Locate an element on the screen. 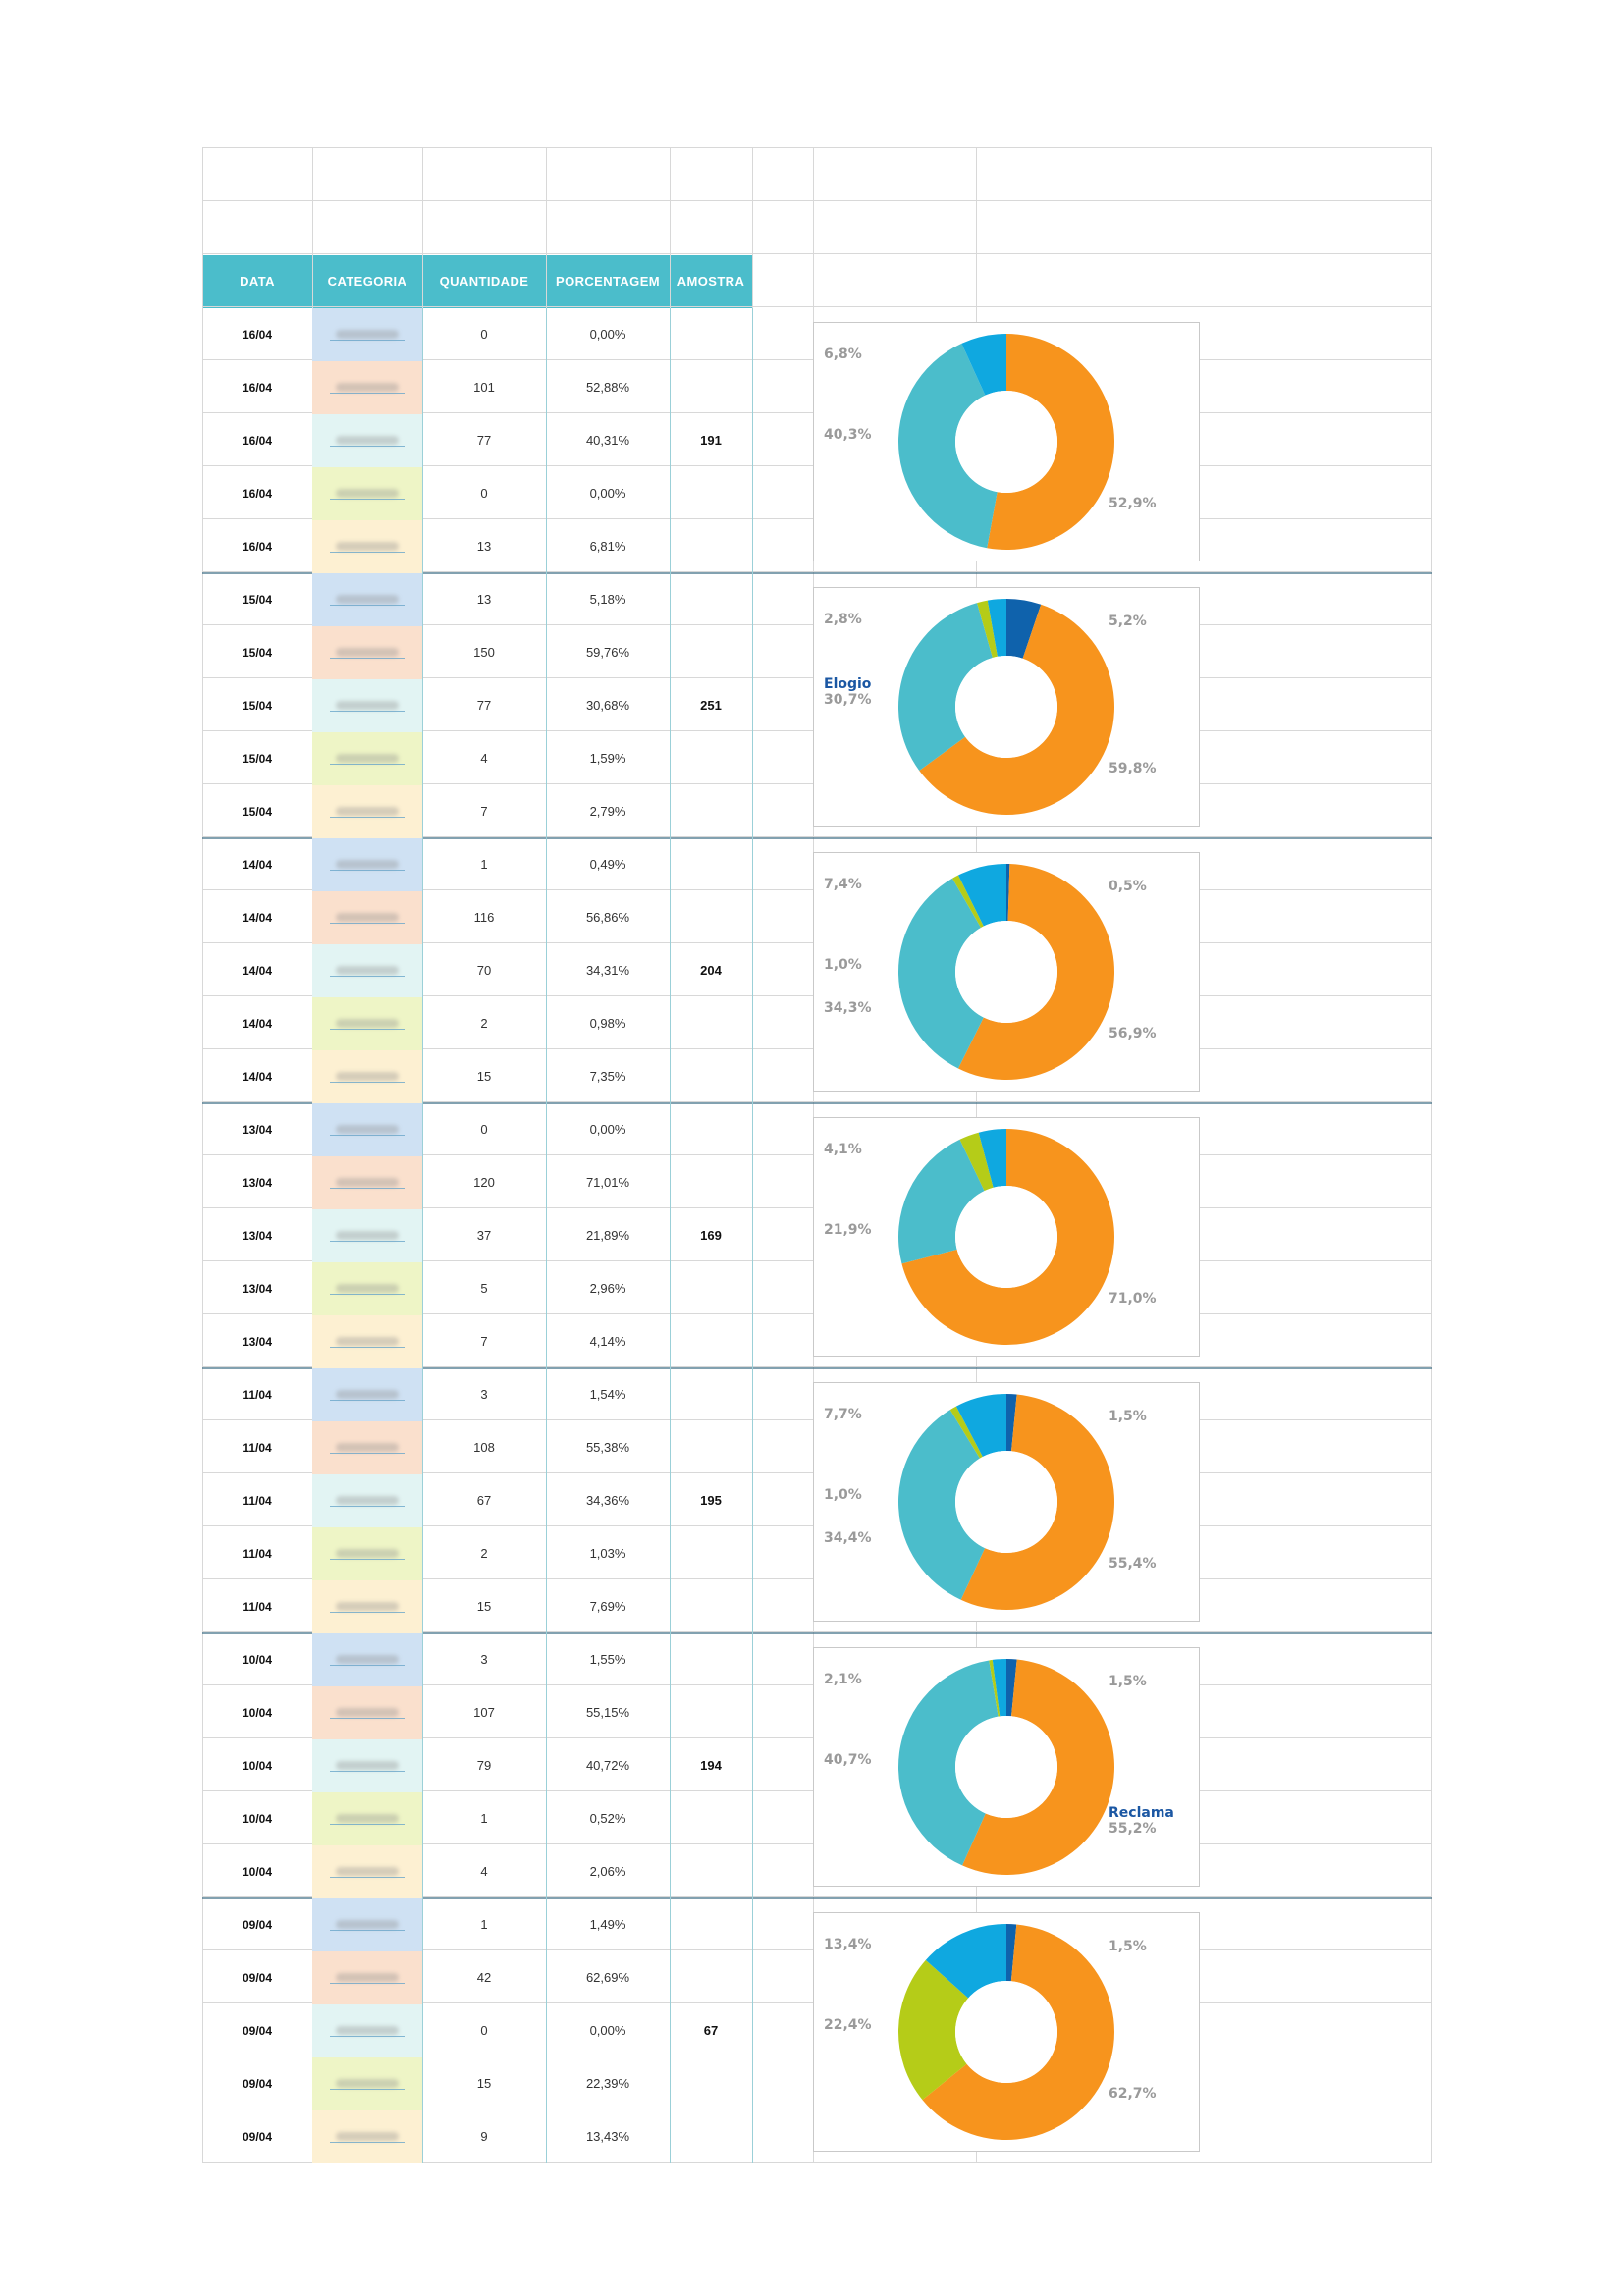 The width and height of the screenshot is (1623, 2296). chart-label-value: 2,8% is located at coordinates (843, 619).